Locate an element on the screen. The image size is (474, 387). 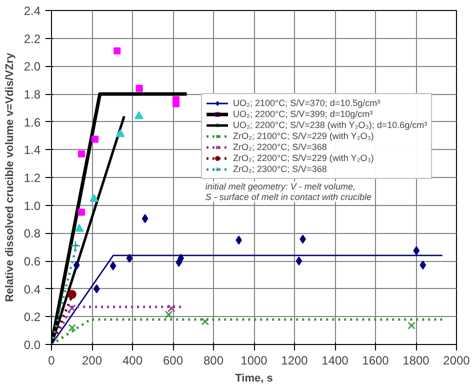
x-tick-label: 200 is located at coordinates (92, 361).